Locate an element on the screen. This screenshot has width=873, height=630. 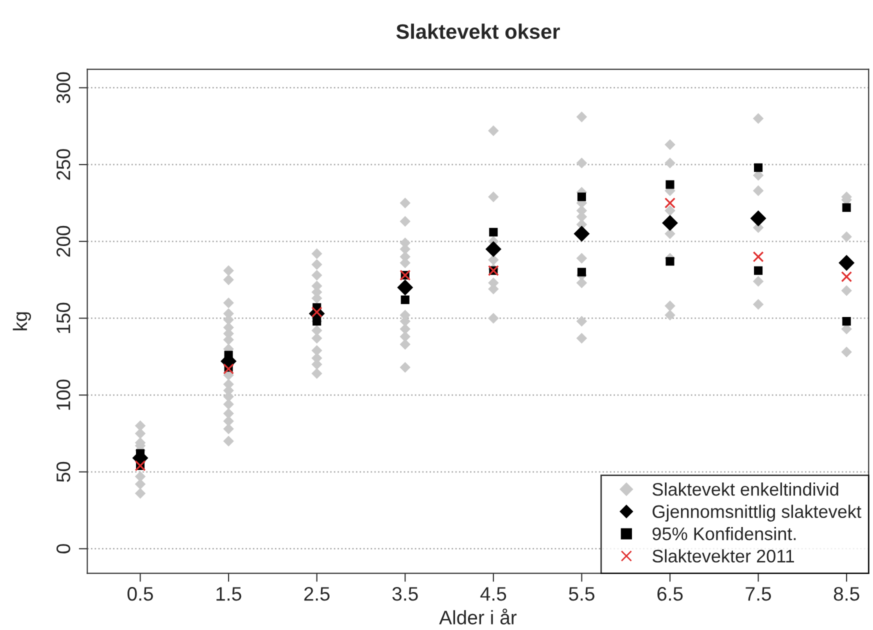
x-tick-label: 5.5 is located at coordinates (581, 594).